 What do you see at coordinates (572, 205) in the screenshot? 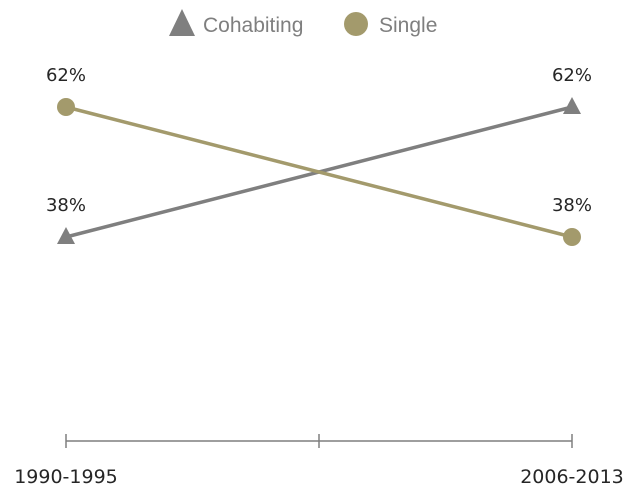
I see `data-label-single: 38%` at bounding box center [572, 205].